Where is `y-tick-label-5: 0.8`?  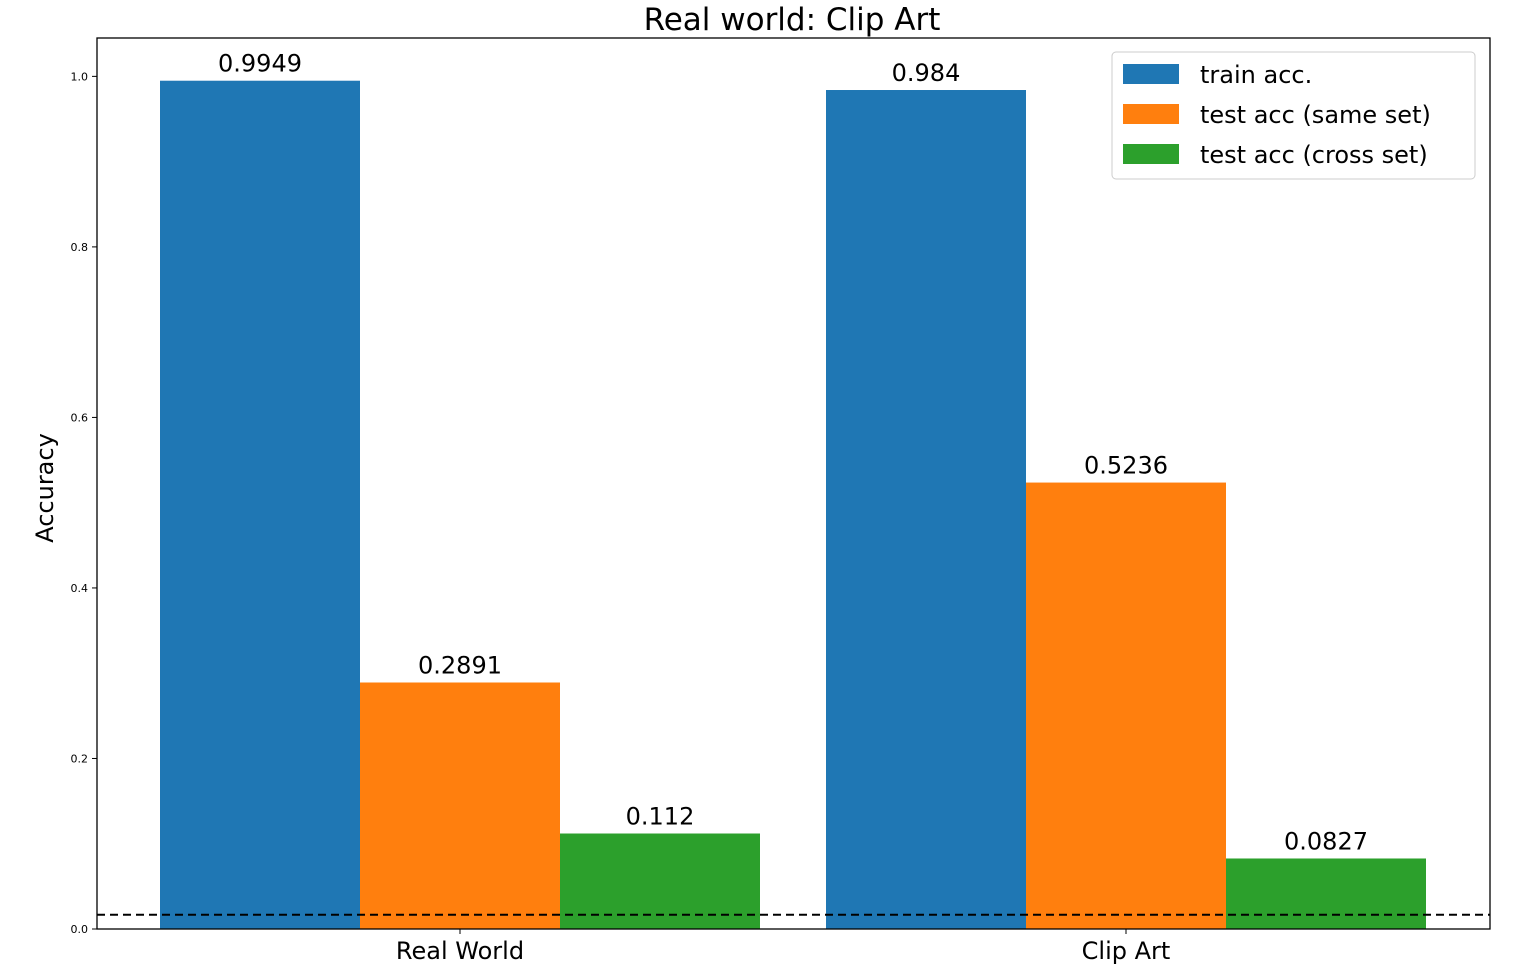 y-tick-label-5: 0.8 is located at coordinates (80, 247).